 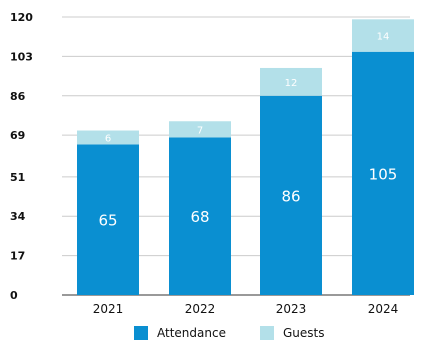 I want to click on data-label-attendance-2021: 65, so click(x=107, y=221).